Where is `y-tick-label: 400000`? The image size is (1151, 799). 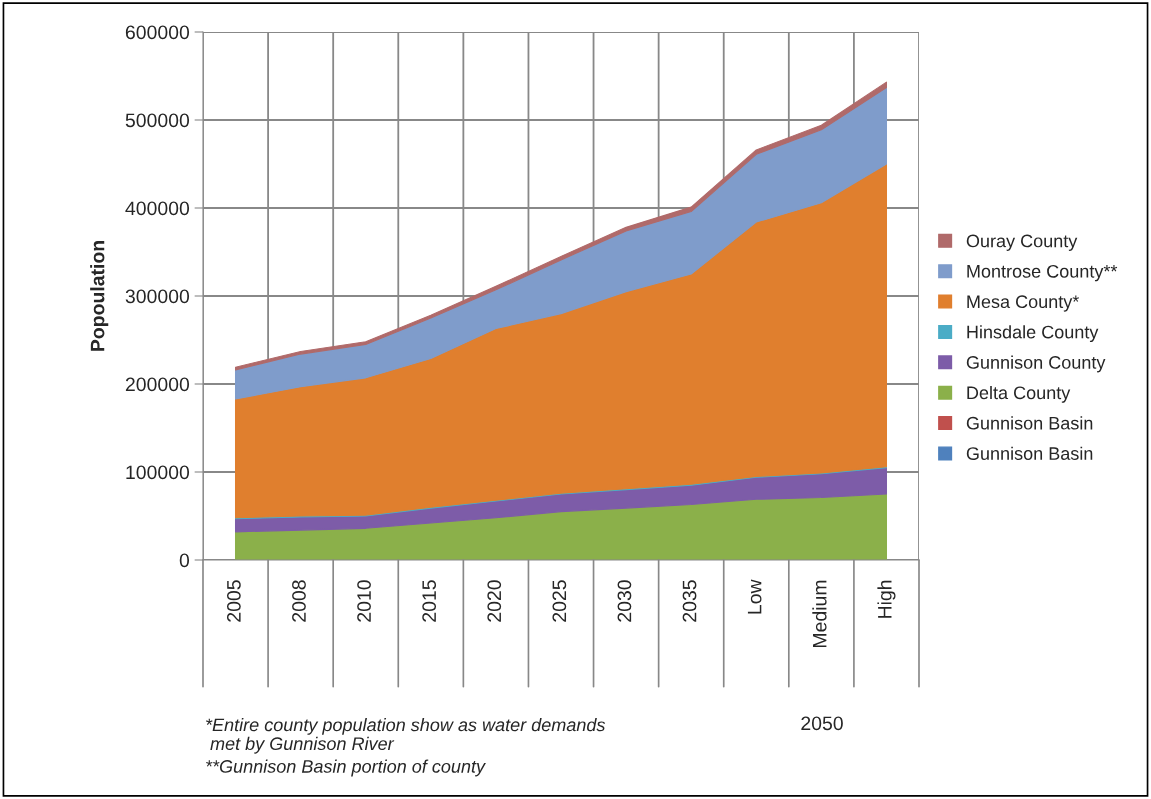 y-tick-label: 400000 is located at coordinates (157, 208).